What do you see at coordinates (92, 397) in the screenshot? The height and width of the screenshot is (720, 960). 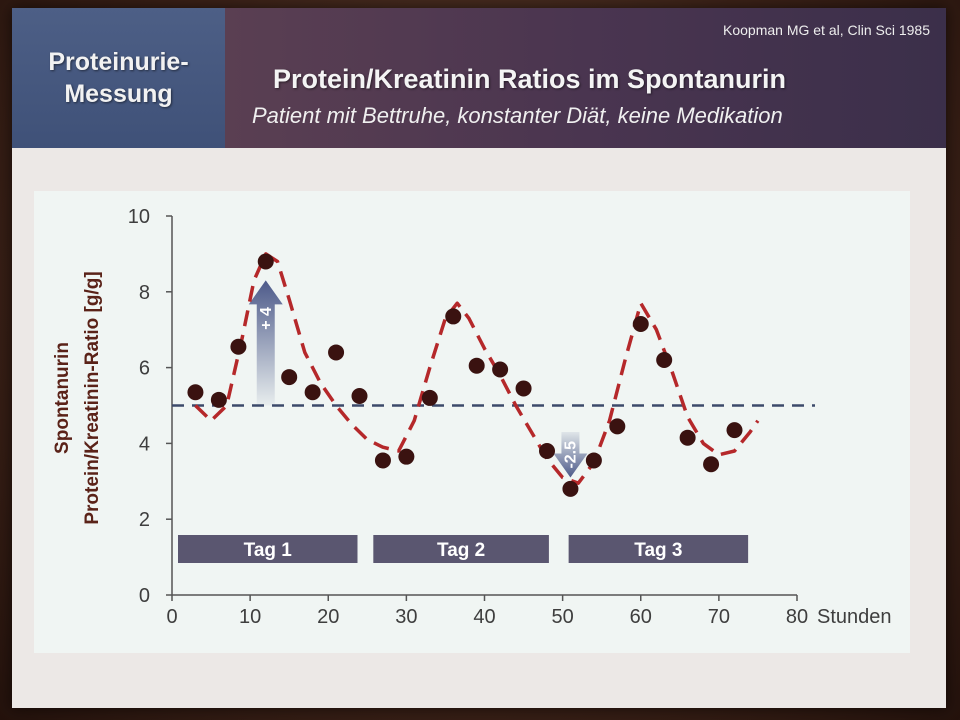 I see `y-axis-label-line2: Protein/Kreatinin-Ratio [g/g]` at bounding box center [92, 397].